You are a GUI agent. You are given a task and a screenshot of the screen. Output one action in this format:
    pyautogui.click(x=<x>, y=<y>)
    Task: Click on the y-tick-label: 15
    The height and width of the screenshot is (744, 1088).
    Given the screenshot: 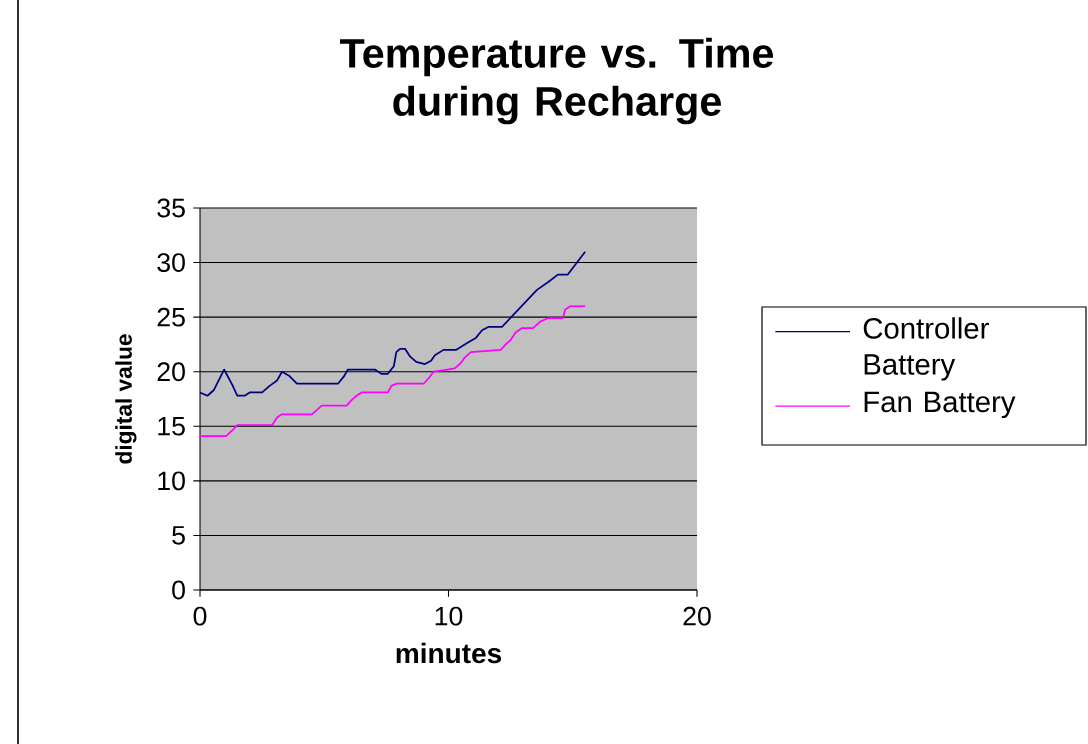 What is the action you would take?
    pyautogui.click(x=171, y=426)
    